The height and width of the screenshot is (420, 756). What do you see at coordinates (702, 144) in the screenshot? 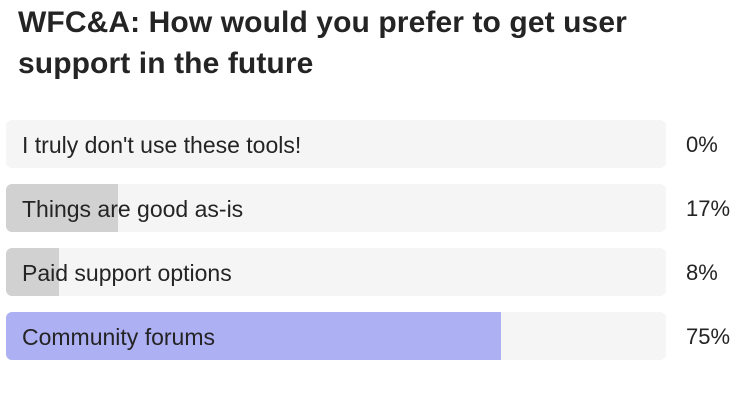
I see `option-percent: 0%` at bounding box center [702, 144].